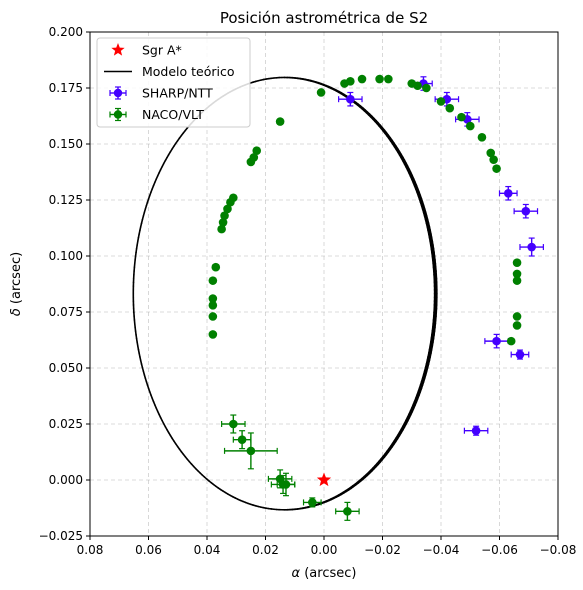 The image size is (583, 590). Describe the element at coordinates (324, 550) in the screenshot. I see `x-tick-label: 0.00` at that location.